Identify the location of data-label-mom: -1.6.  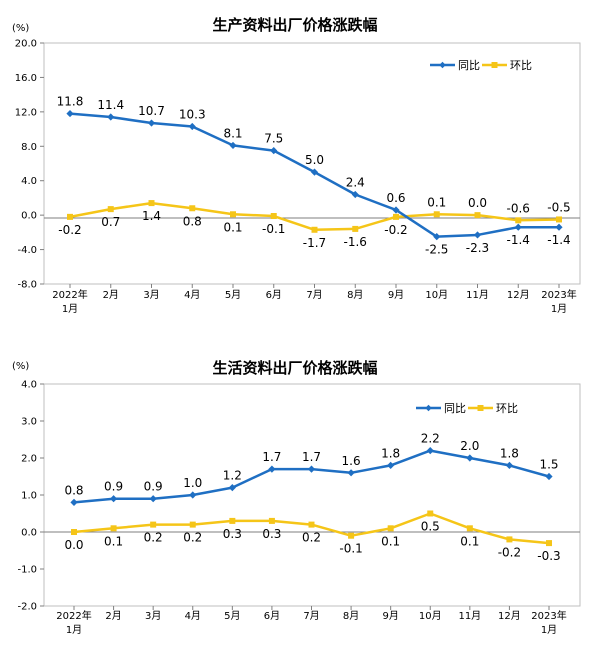
(355, 242).